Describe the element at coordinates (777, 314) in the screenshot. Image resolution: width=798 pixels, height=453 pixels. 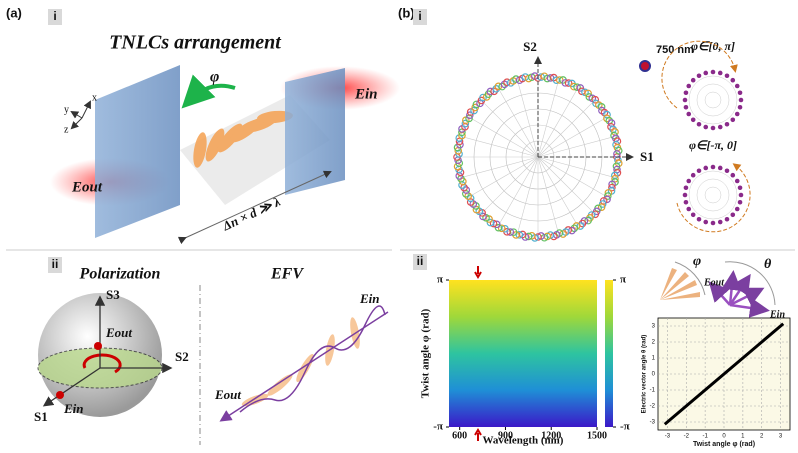
I see `icon-e-in: Ein` at that location.